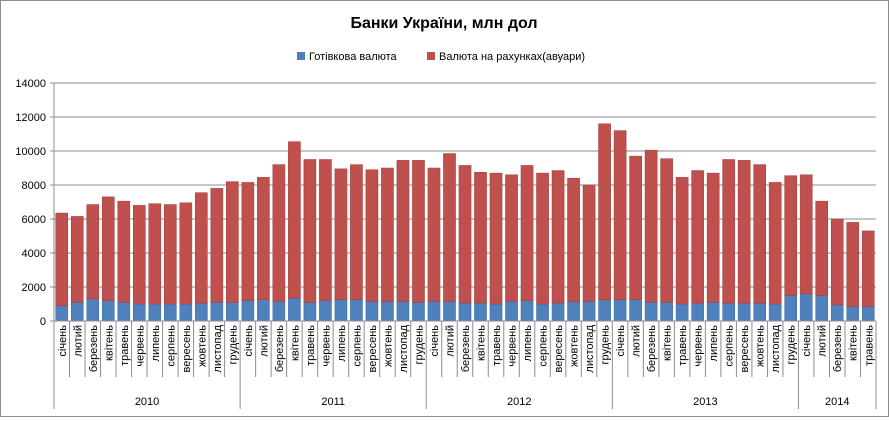 The width and height of the screenshot is (889, 421). I want to click on y-tick-label: 10000, so click(30, 152).